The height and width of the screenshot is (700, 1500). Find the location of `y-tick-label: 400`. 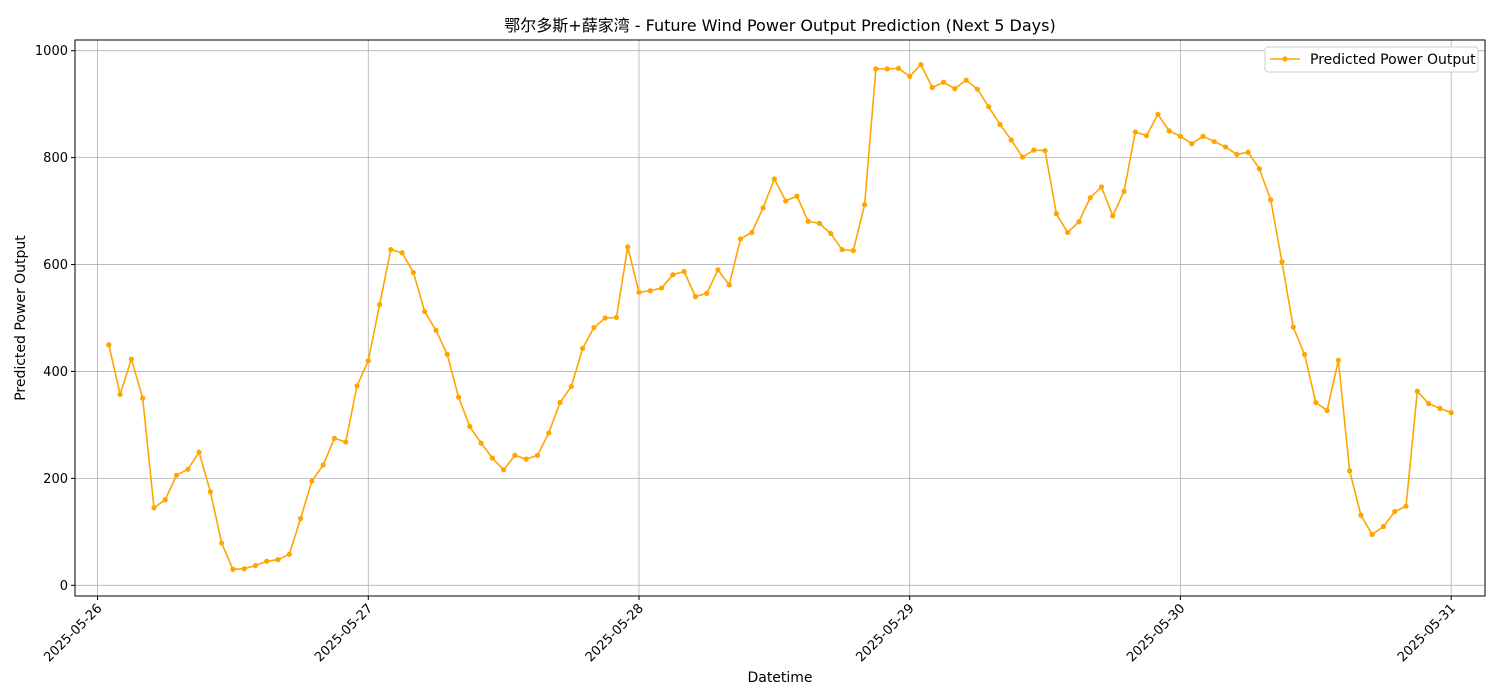

y-tick-label: 400 is located at coordinates (55, 372).